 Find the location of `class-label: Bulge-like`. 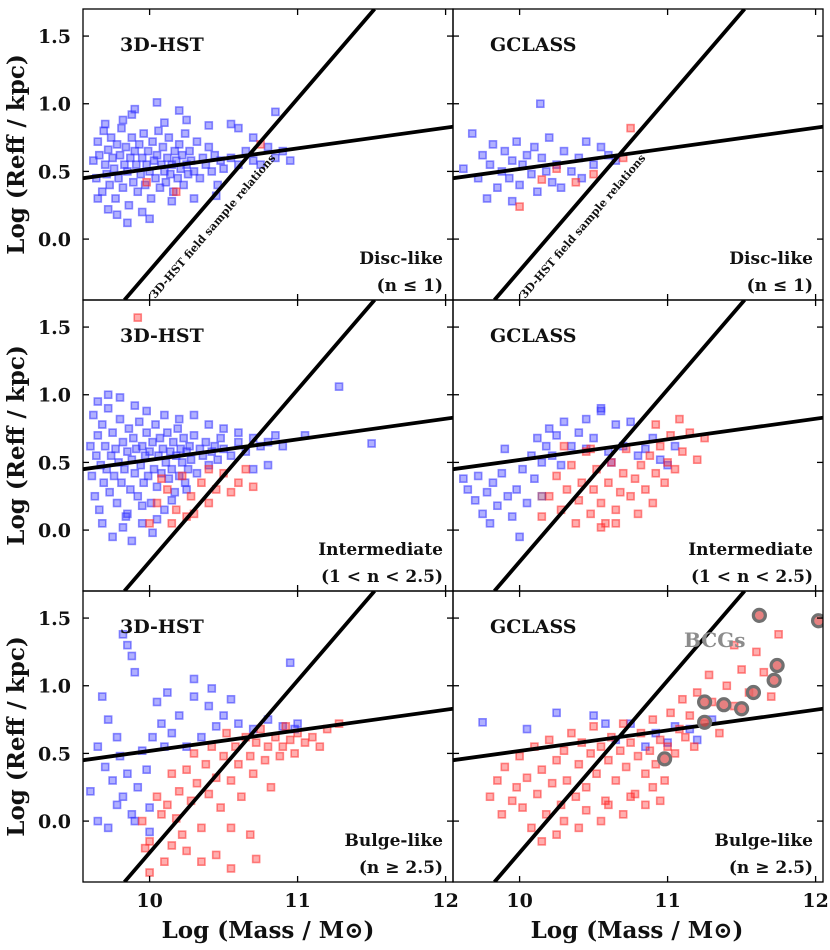

class-label: Bulge-like is located at coordinates (394, 841).